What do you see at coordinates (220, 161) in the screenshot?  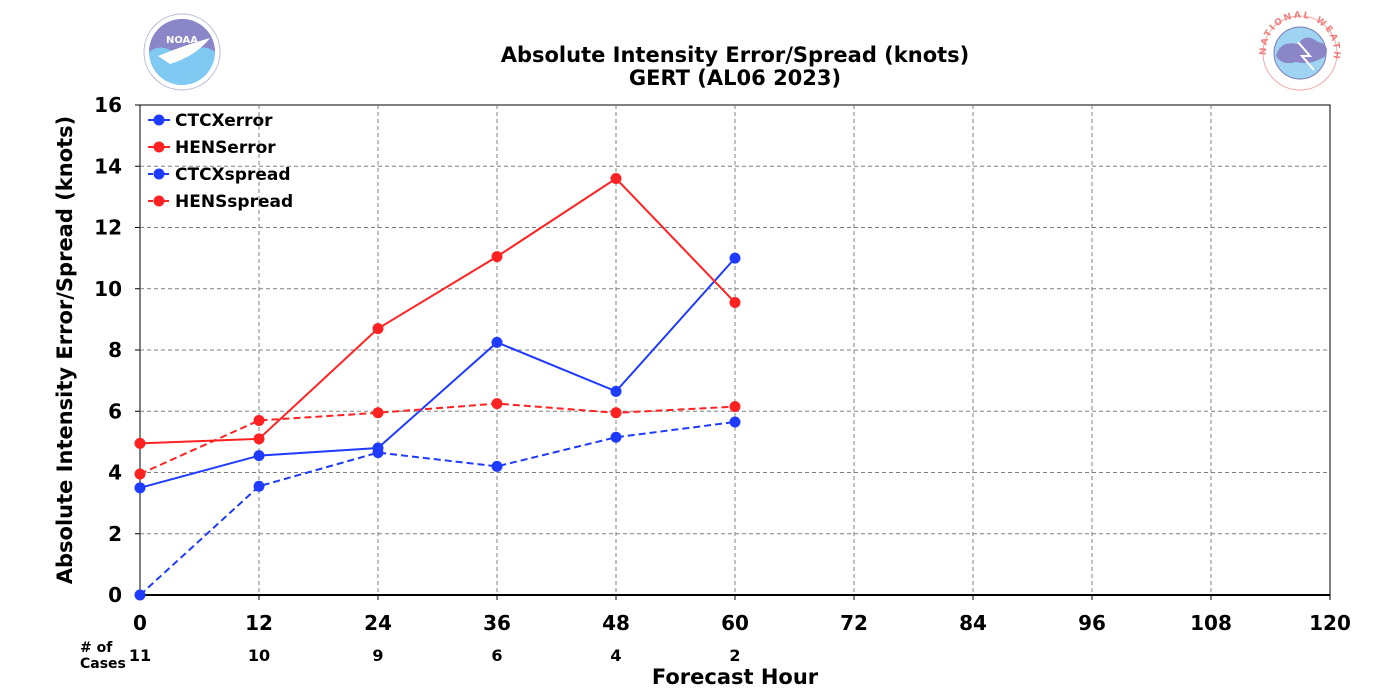 I see `legend: CTCXerror HENSerror CTCXspread HENSspread` at bounding box center [220, 161].